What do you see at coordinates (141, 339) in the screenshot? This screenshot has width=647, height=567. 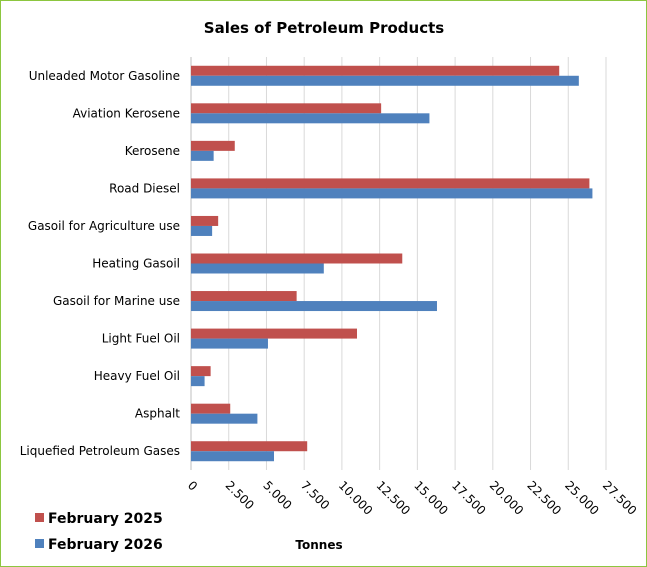 I see `category-label: Light Fuel Oil` at bounding box center [141, 339].